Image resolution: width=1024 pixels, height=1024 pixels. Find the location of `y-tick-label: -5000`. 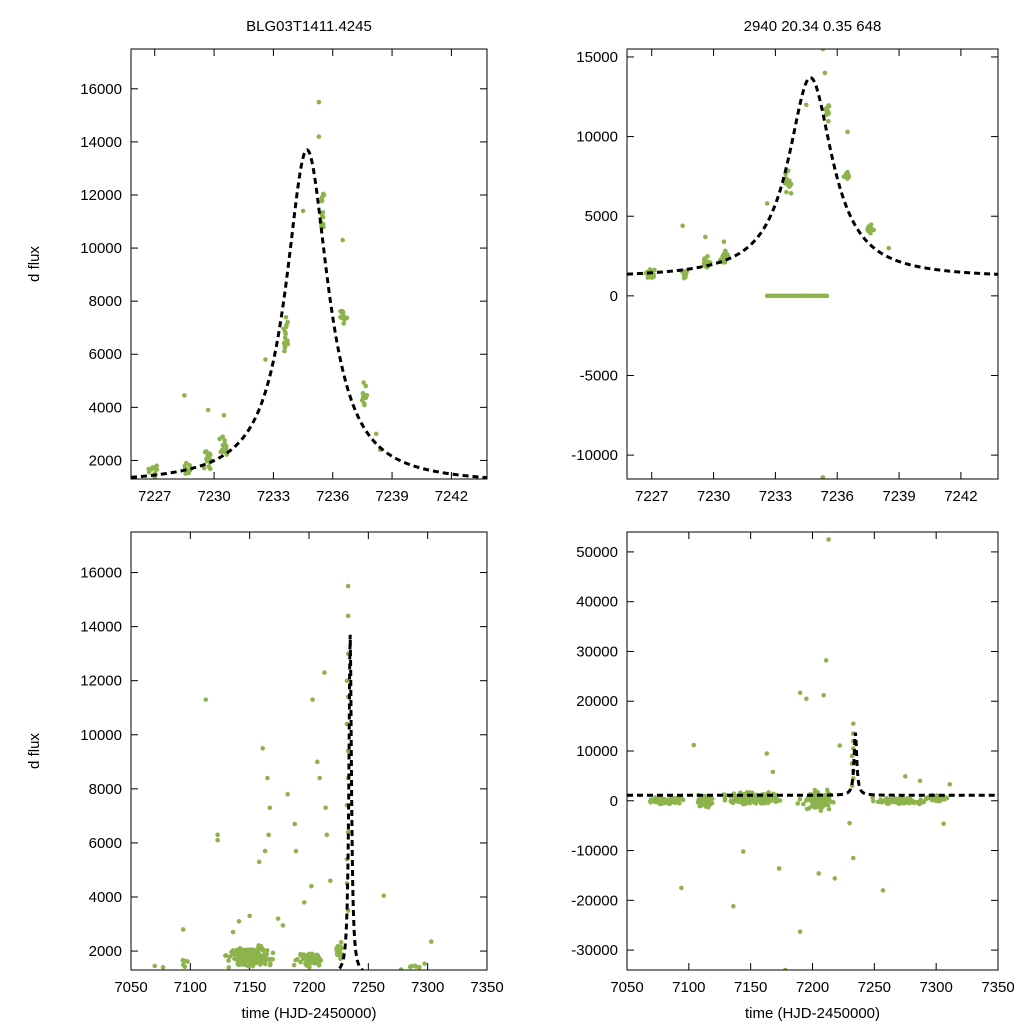

y-tick-label: -5000 is located at coordinates (599, 375).